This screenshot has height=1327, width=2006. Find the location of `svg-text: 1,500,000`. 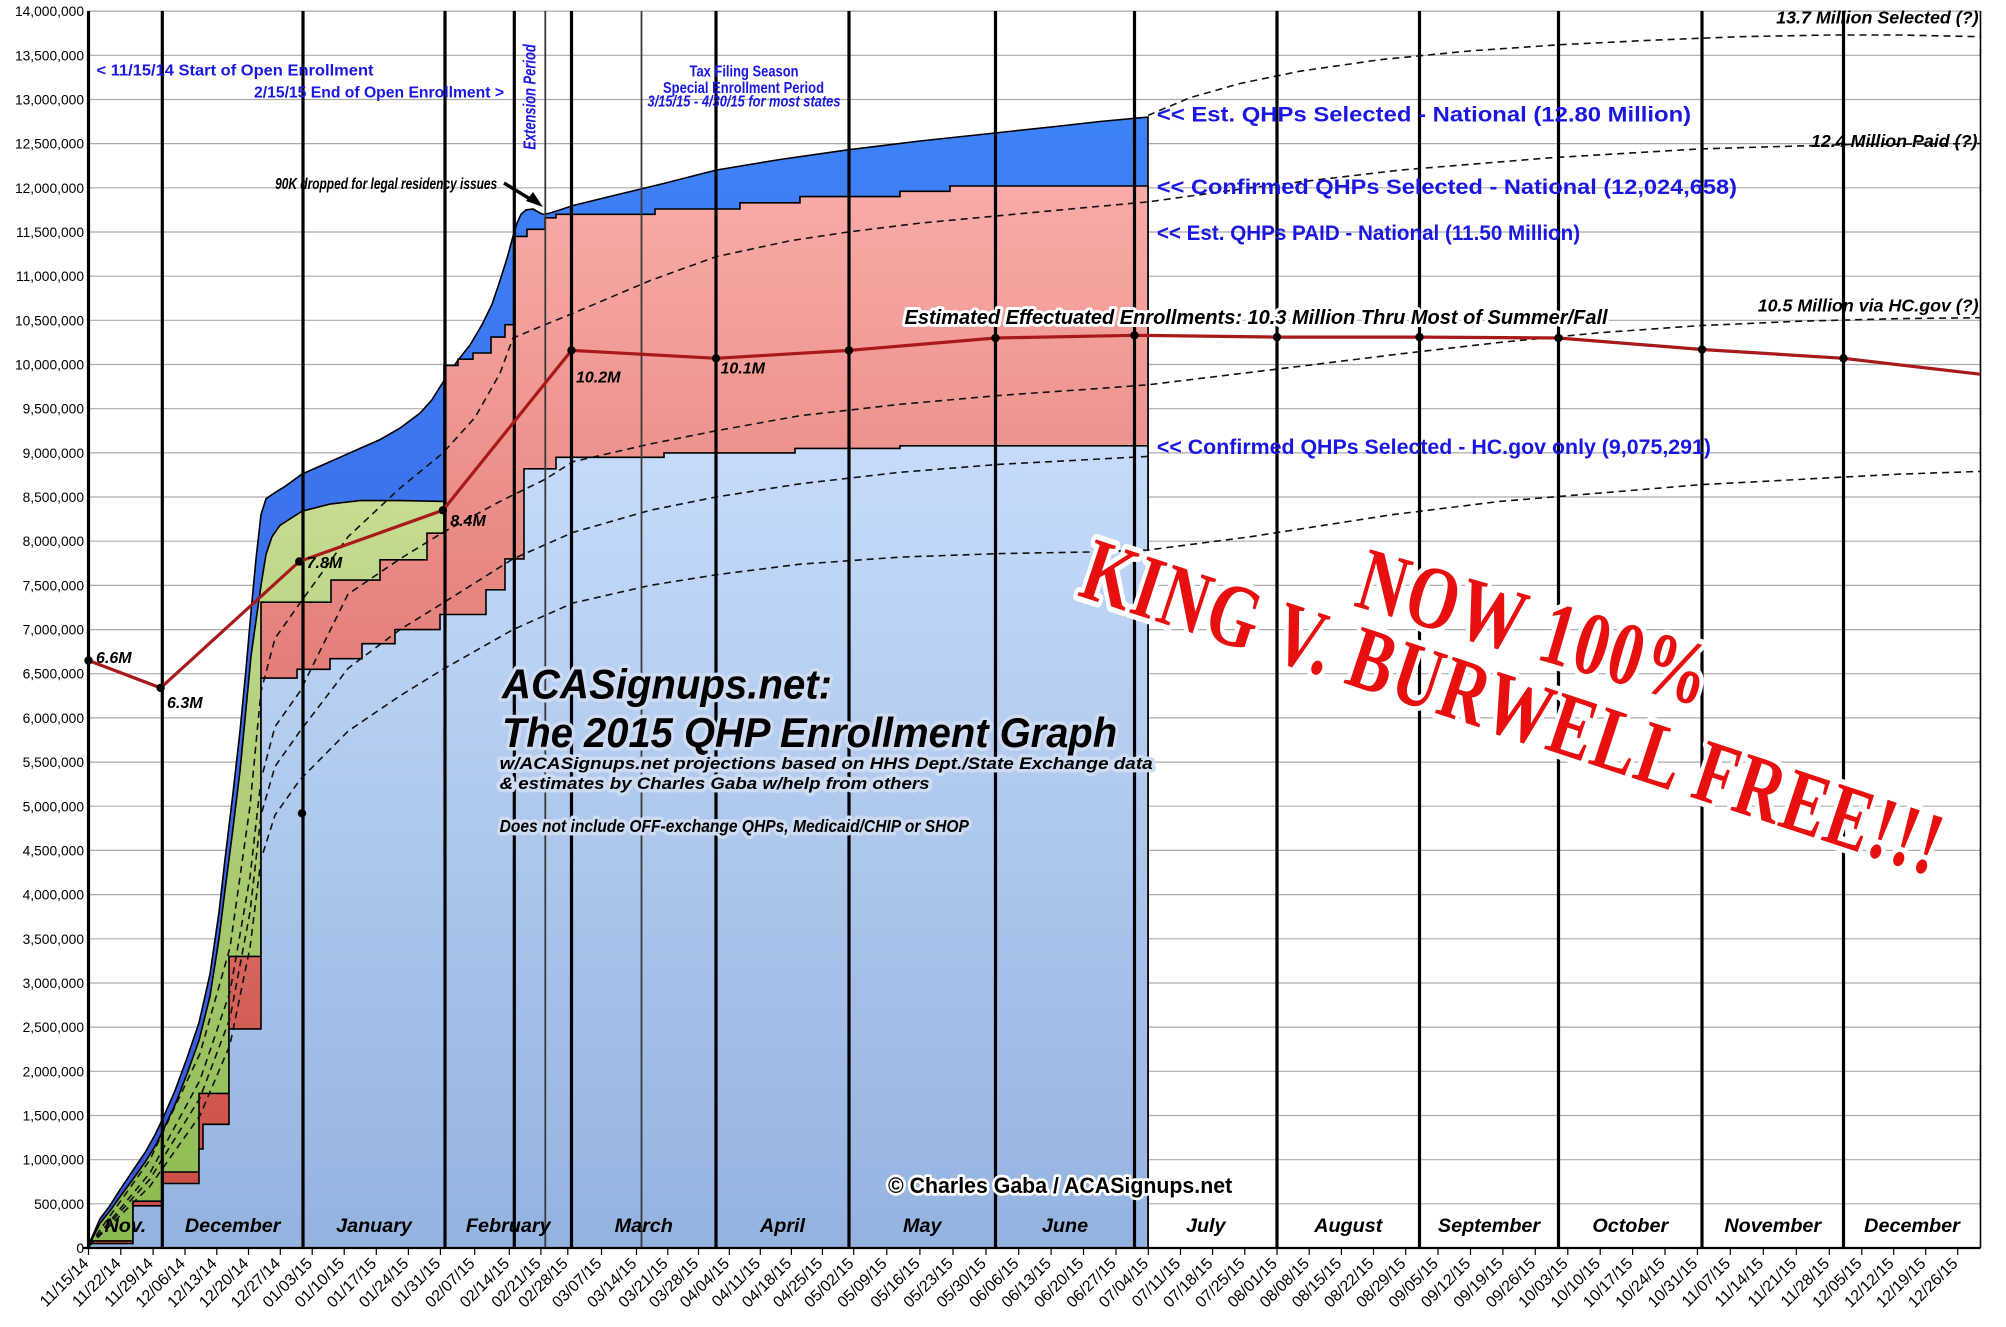

svg-text: 1,500,000 is located at coordinates (54, 1115).